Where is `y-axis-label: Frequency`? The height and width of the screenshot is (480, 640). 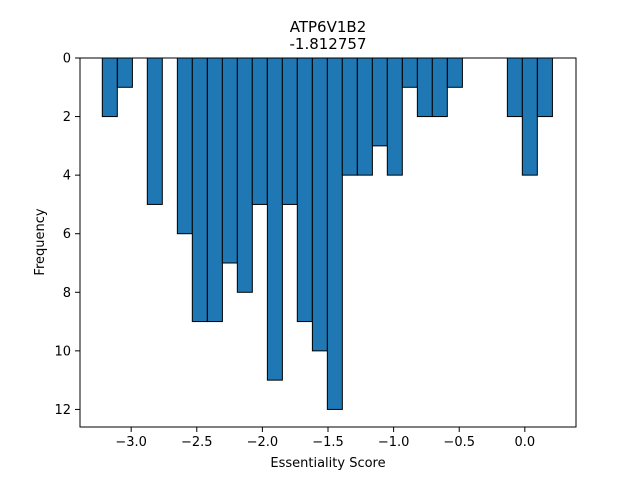
y-axis-label: Frequency is located at coordinates (40, 241).